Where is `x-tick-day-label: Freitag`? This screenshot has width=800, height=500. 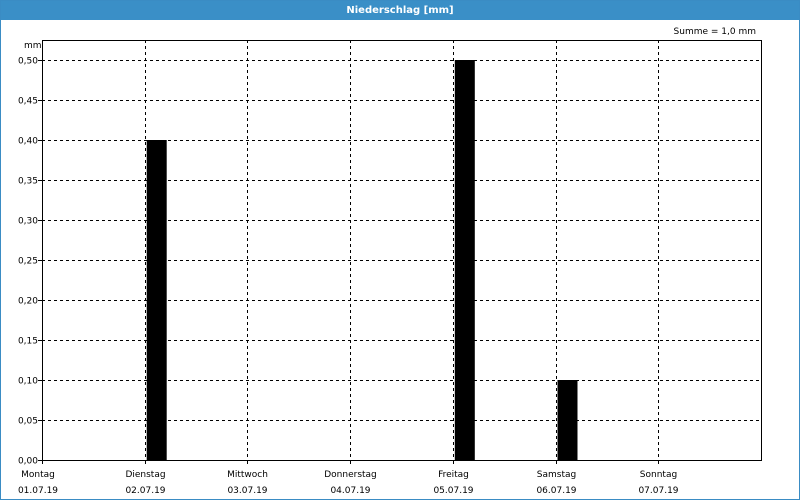 x-tick-day-label: Freitag is located at coordinates (453, 475).